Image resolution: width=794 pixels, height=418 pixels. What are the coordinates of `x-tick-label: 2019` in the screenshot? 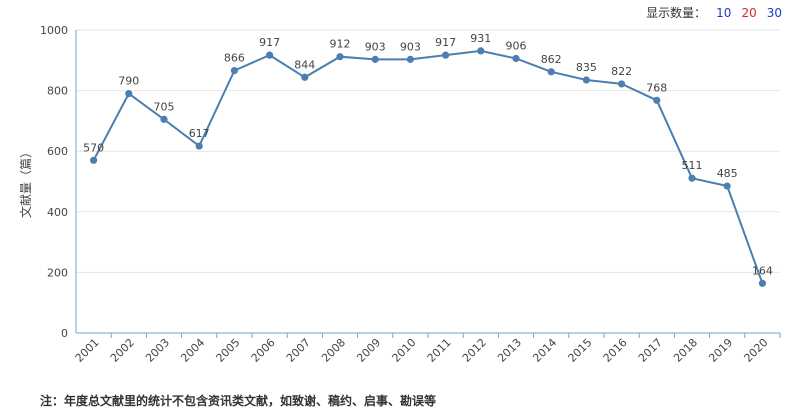 It's located at (720, 350).